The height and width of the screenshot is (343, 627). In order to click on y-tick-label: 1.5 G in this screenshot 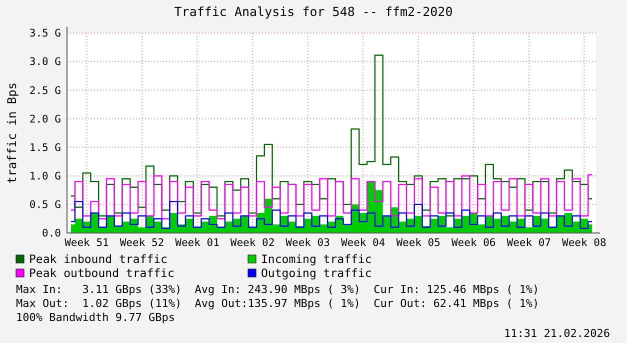, I will do `click(45, 148)`.